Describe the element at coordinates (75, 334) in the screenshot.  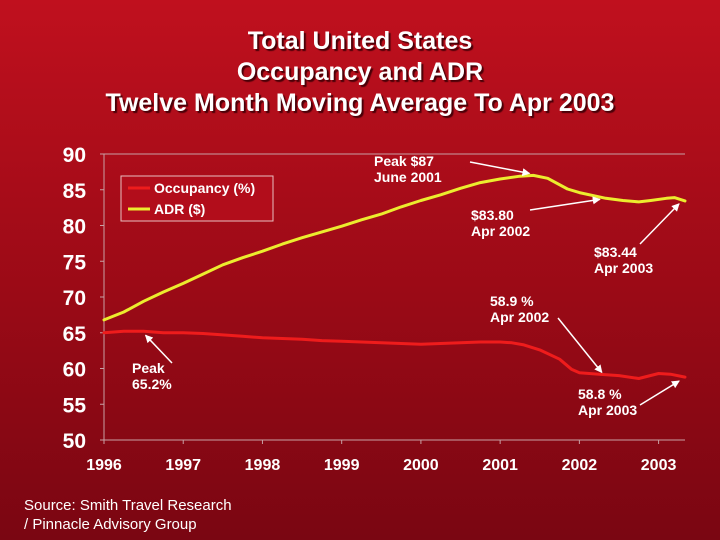
I see `y-tick-label: 65` at that location.